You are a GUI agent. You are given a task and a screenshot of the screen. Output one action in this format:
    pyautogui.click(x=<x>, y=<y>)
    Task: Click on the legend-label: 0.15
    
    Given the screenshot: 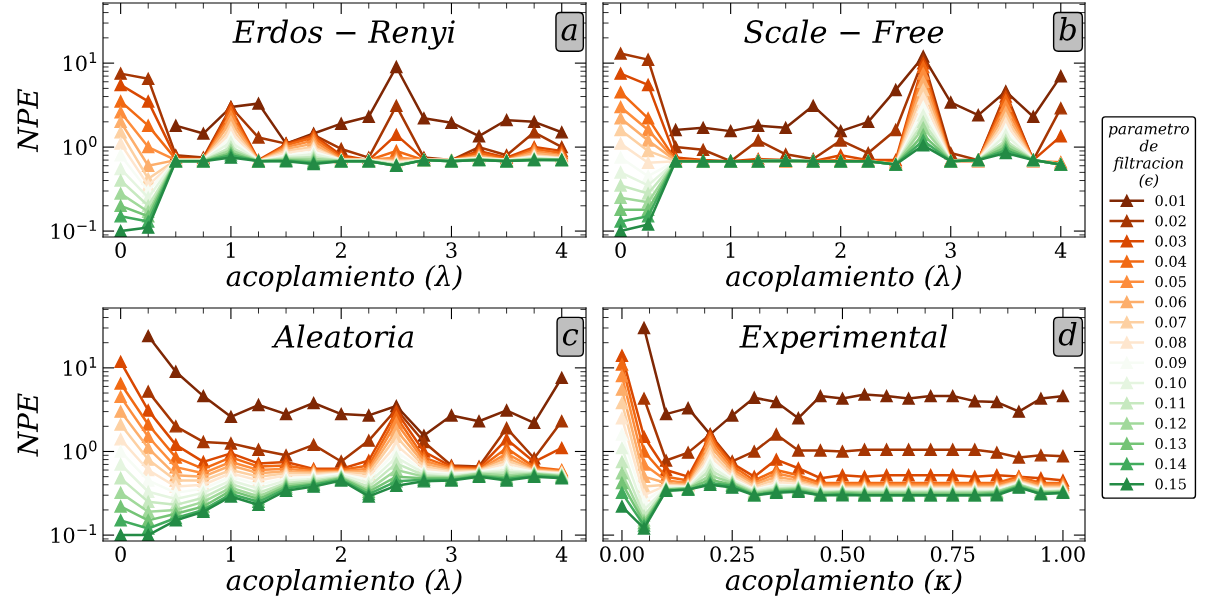 What is the action you would take?
    pyautogui.click(x=1170, y=484)
    